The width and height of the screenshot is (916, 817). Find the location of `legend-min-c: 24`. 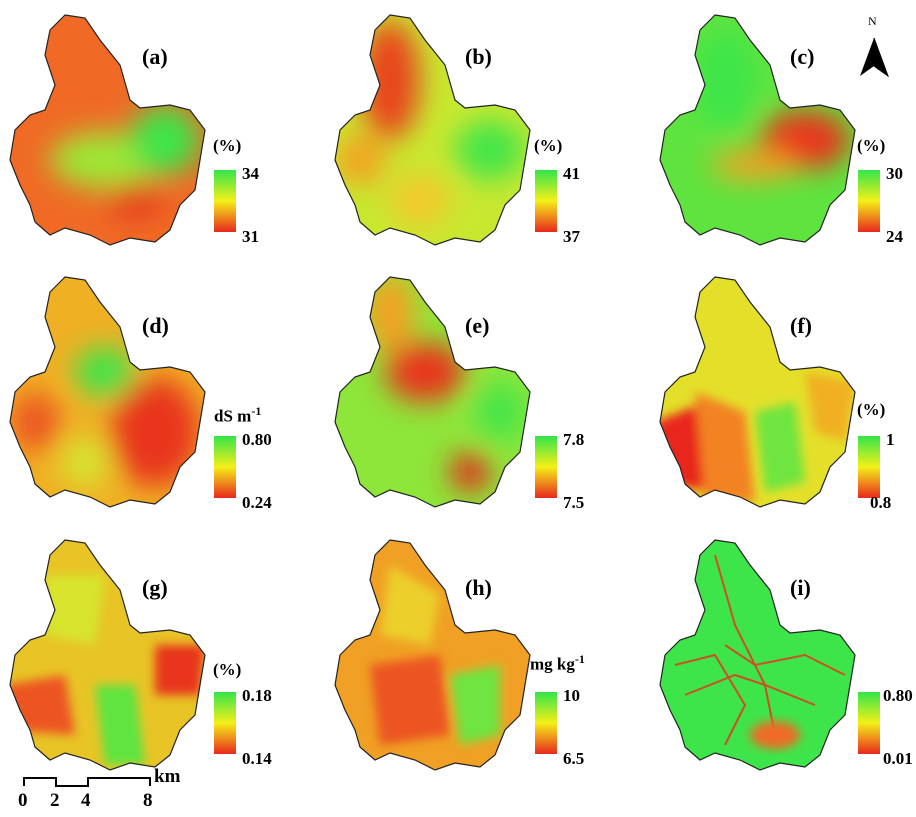

legend-min-c: 24 is located at coordinates (894, 236).